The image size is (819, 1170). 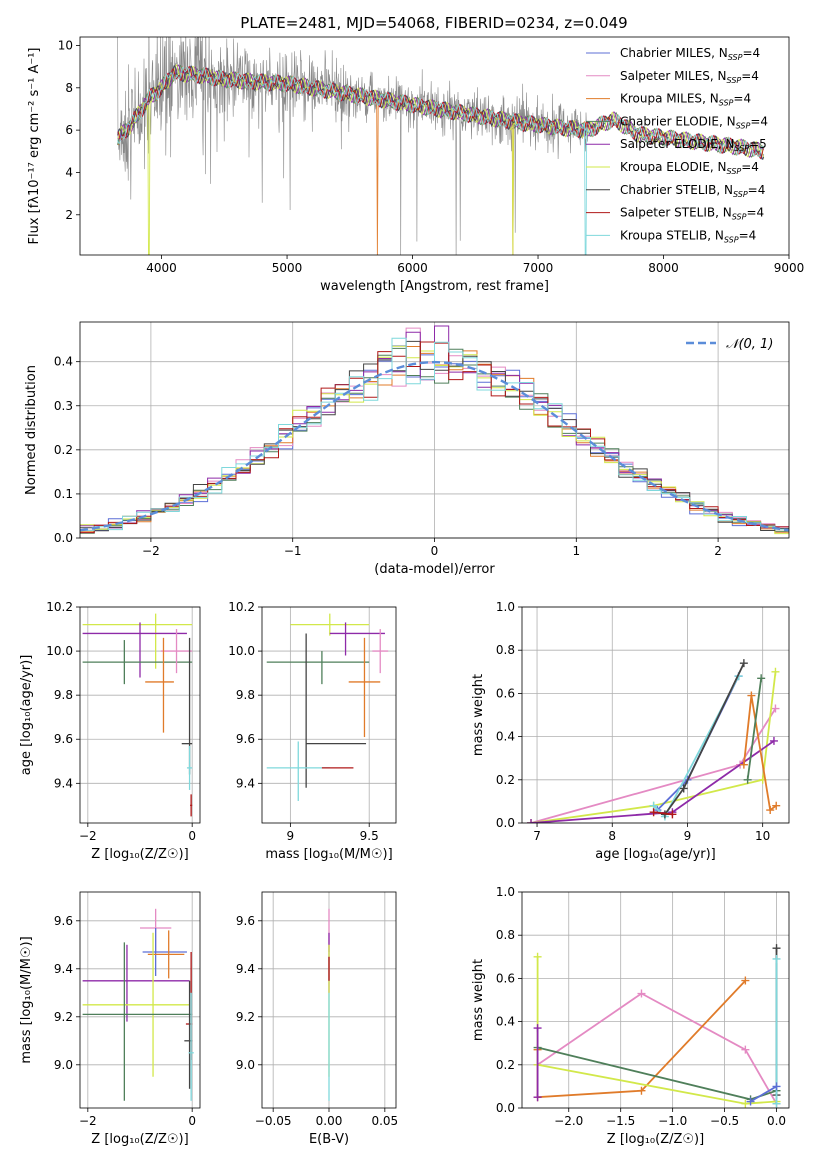 I want to click on legend-label: Chabrier STELIB, NSSP=4, so click(x=692, y=191).